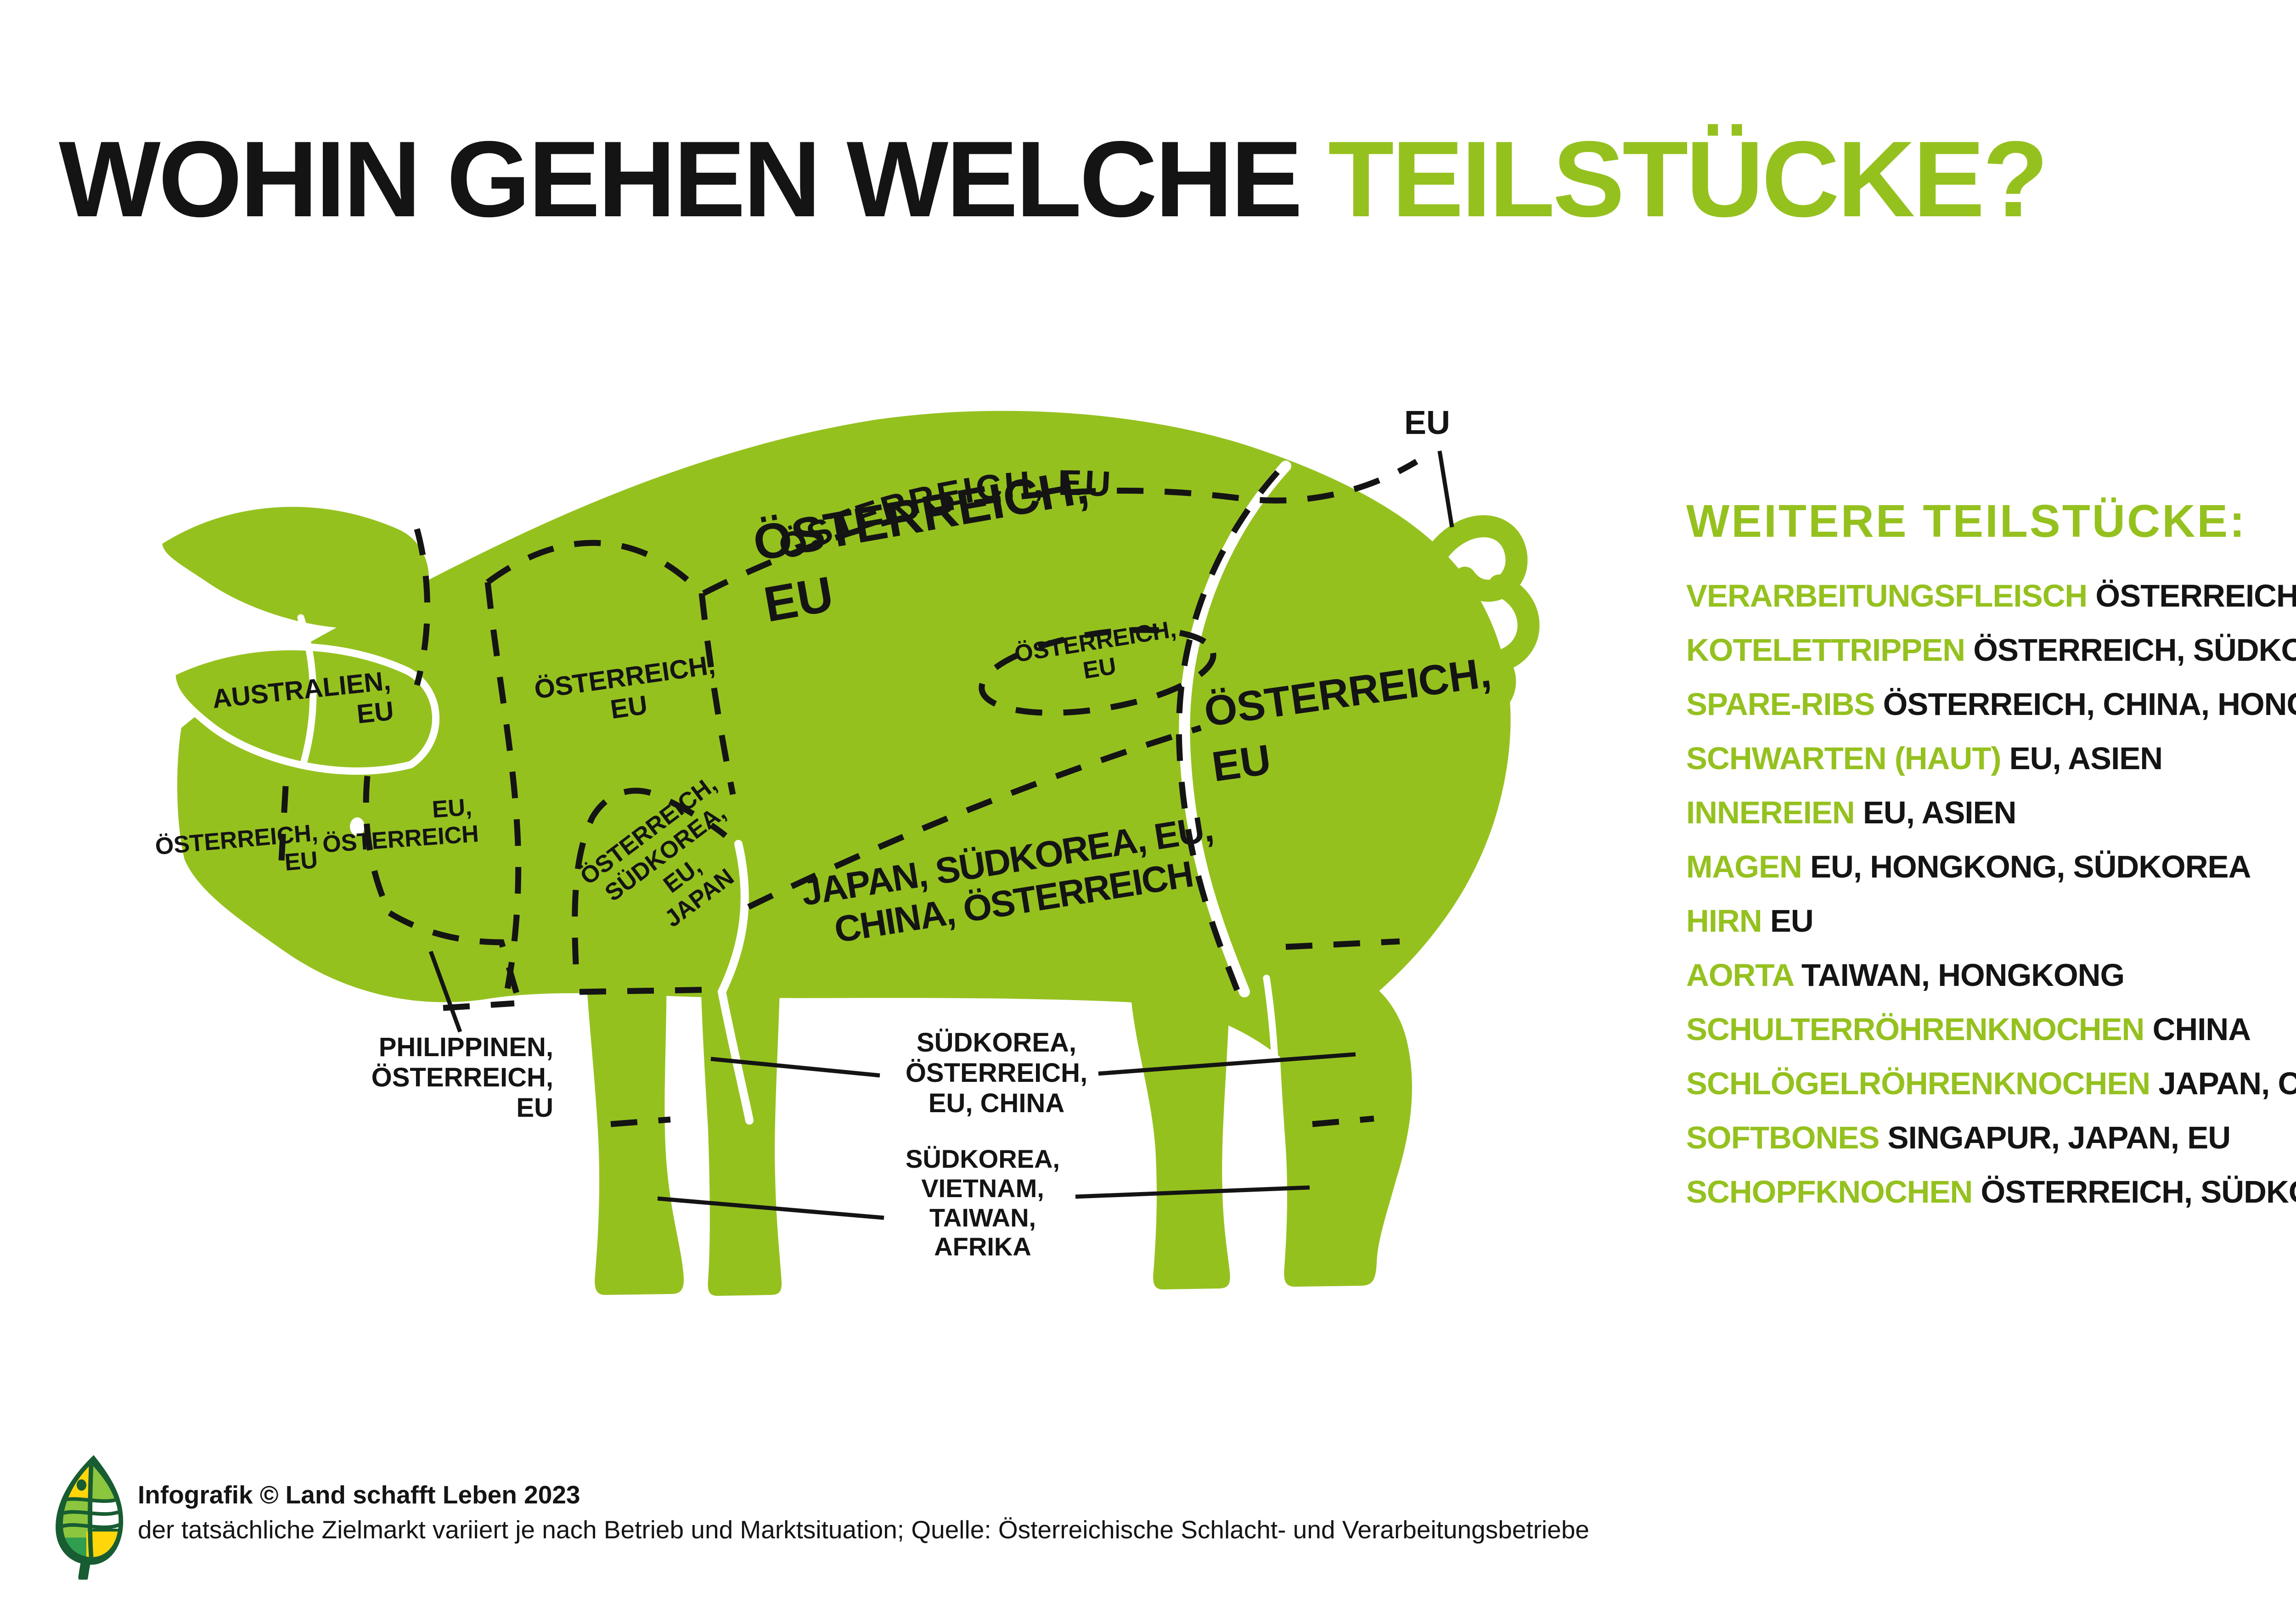 This screenshot has height=1615, width=2296. Describe the element at coordinates (1480, 619) in the screenshot. I see `pig-tail` at that location.